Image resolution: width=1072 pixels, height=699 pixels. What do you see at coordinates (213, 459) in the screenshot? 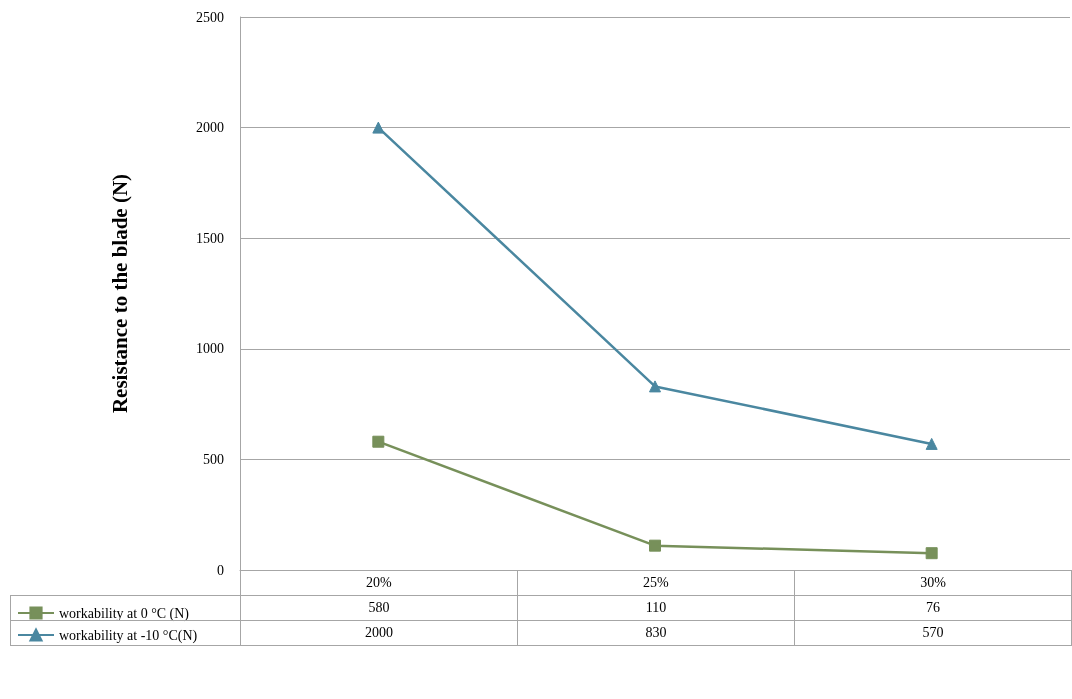
I see `y-tick-label: 500` at bounding box center [213, 459].